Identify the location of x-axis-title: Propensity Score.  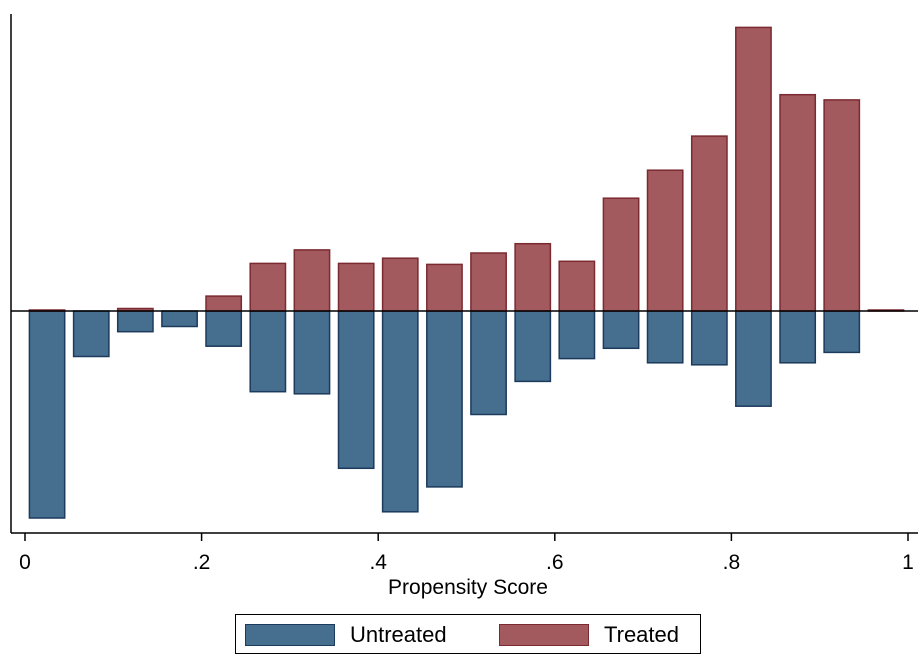
(468, 587).